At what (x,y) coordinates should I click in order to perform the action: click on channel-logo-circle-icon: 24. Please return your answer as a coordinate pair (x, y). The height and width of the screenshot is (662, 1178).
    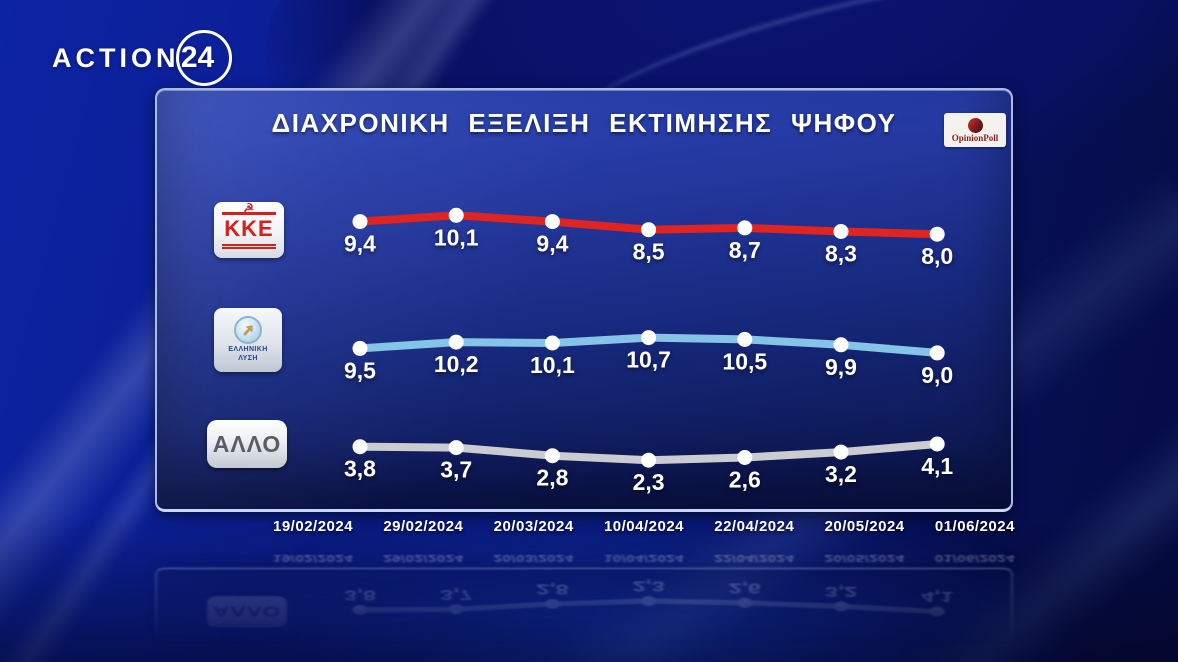
    Looking at the image, I should click on (203, 58).